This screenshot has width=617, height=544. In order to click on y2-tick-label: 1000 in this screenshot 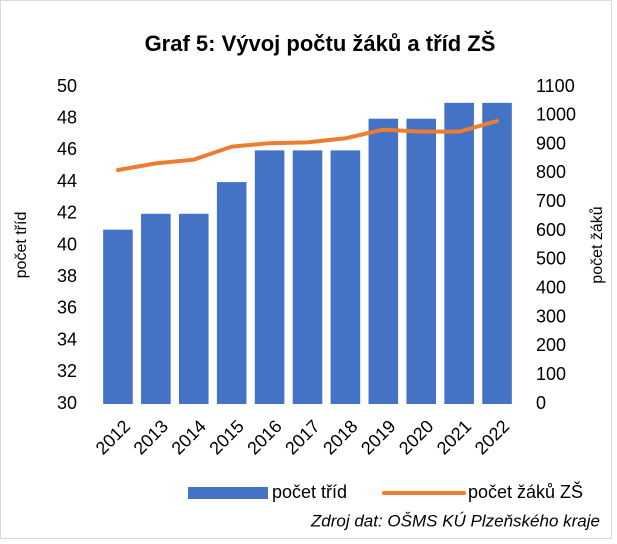, I will do `click(556, 115)`.